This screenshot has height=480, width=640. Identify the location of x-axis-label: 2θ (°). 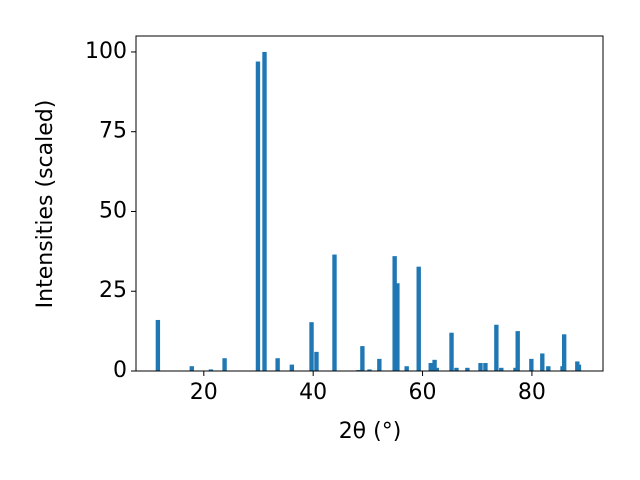
(370, 431).